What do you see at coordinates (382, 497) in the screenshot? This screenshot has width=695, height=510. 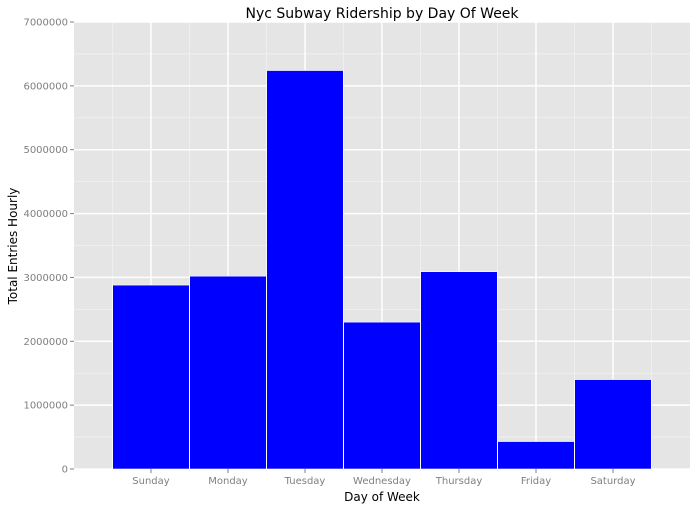 I see `x-axis-title: Day of Week` at bounding box center [382, 497].